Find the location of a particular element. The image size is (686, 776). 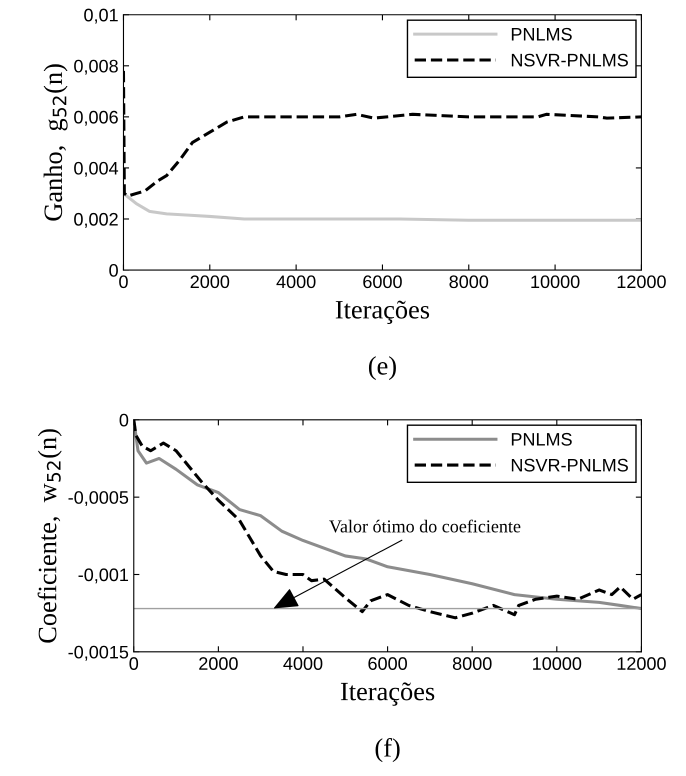

annotation: Valor ótimo do coeficiente is located at coordinates (424, 526).